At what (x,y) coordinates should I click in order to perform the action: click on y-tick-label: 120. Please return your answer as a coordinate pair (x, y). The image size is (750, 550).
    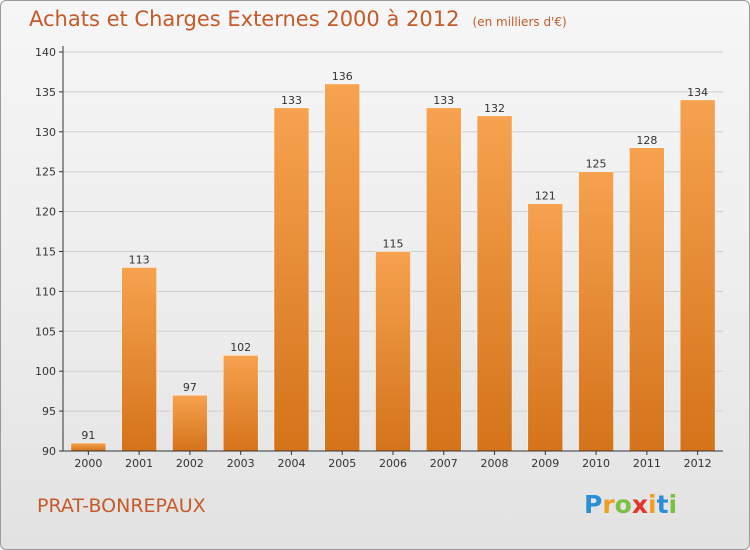
    Looking at the image, I should click on (45, 212).